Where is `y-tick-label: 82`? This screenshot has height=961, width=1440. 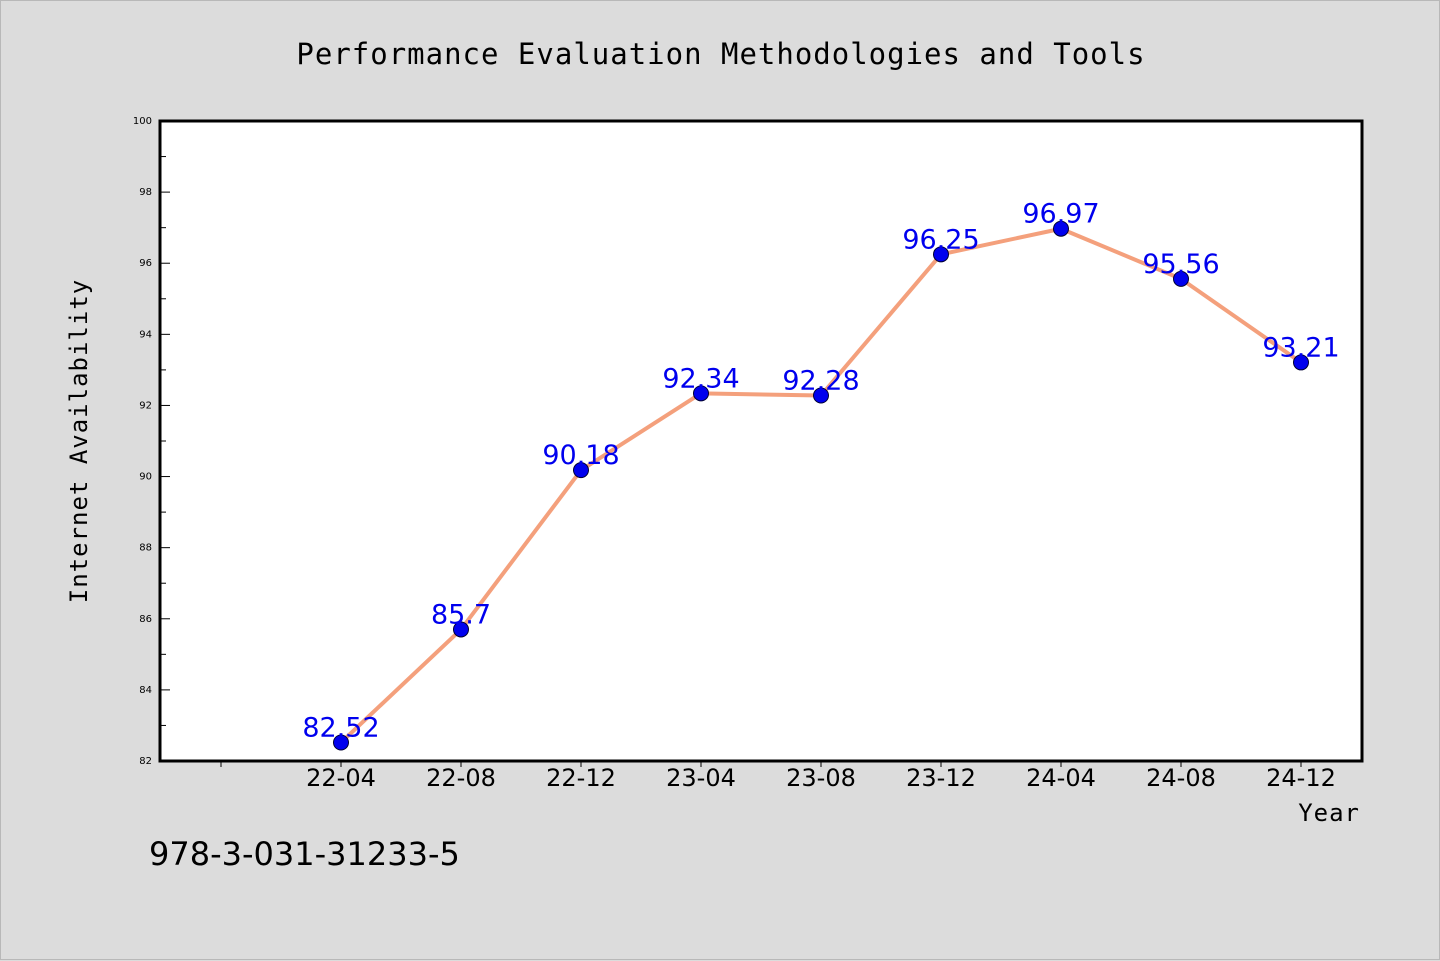
y-tick-label: 82 is located at coordinates (145, 761).